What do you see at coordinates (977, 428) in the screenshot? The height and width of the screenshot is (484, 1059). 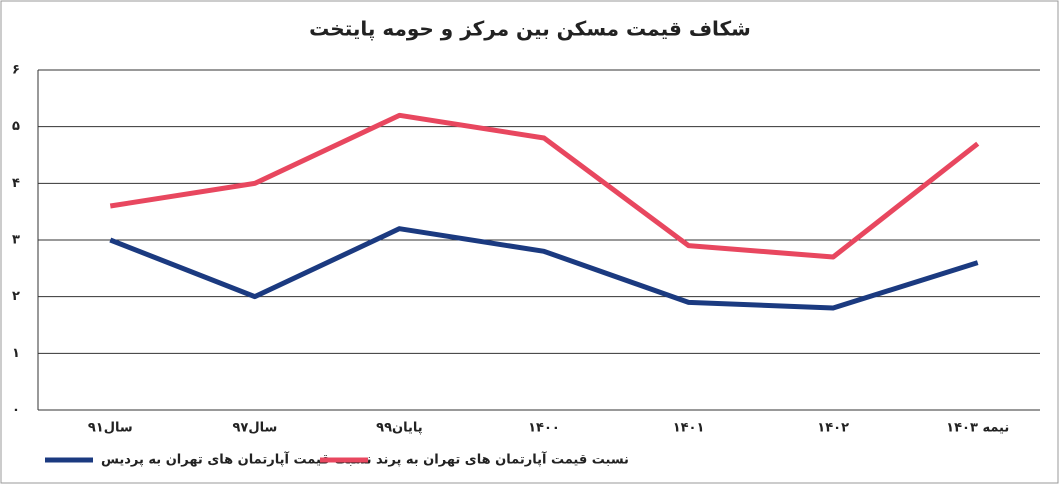 I see `x-tick-label: نیمه ۱۴۰۳` at bounding box center [977, 428].